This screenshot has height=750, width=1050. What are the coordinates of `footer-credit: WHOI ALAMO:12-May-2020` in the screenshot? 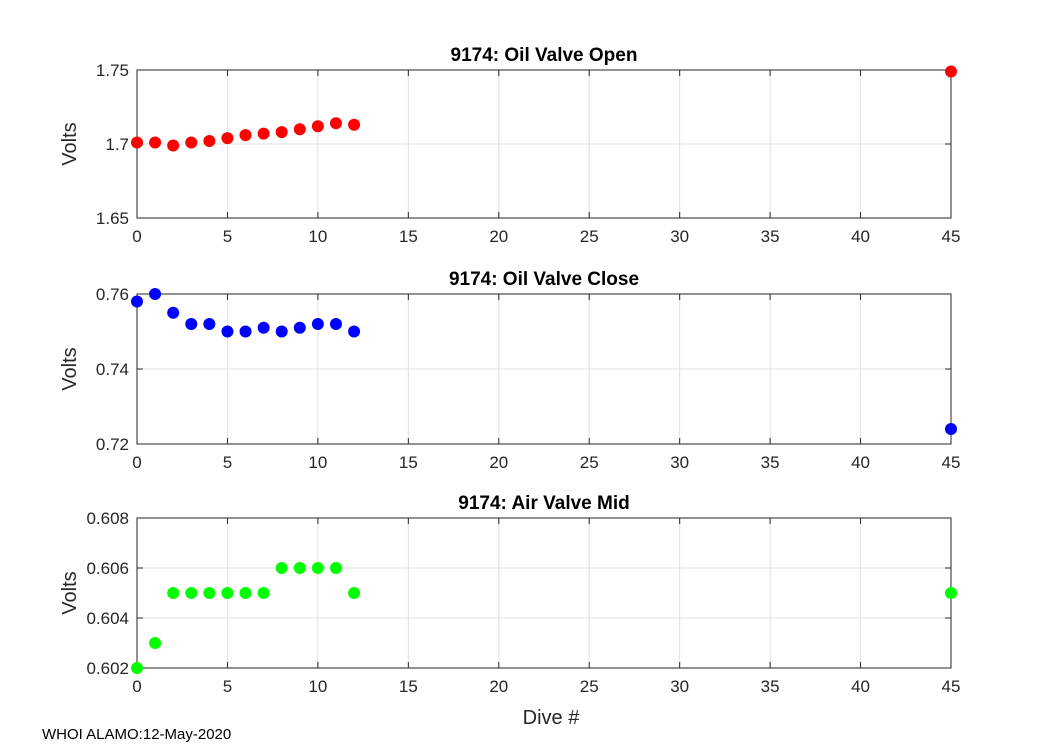 It's located at (137, 734).